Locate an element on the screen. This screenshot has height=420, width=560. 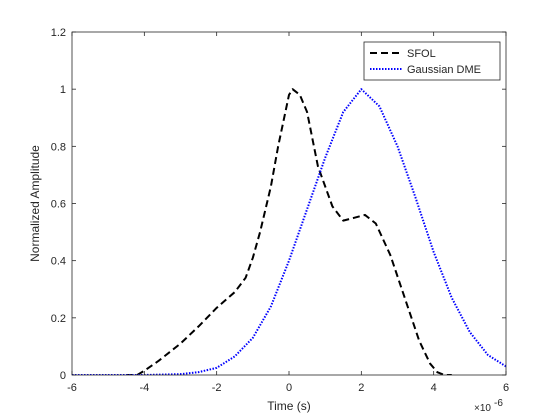
x-tick-label: 6 is located at coordinates (506, 388).